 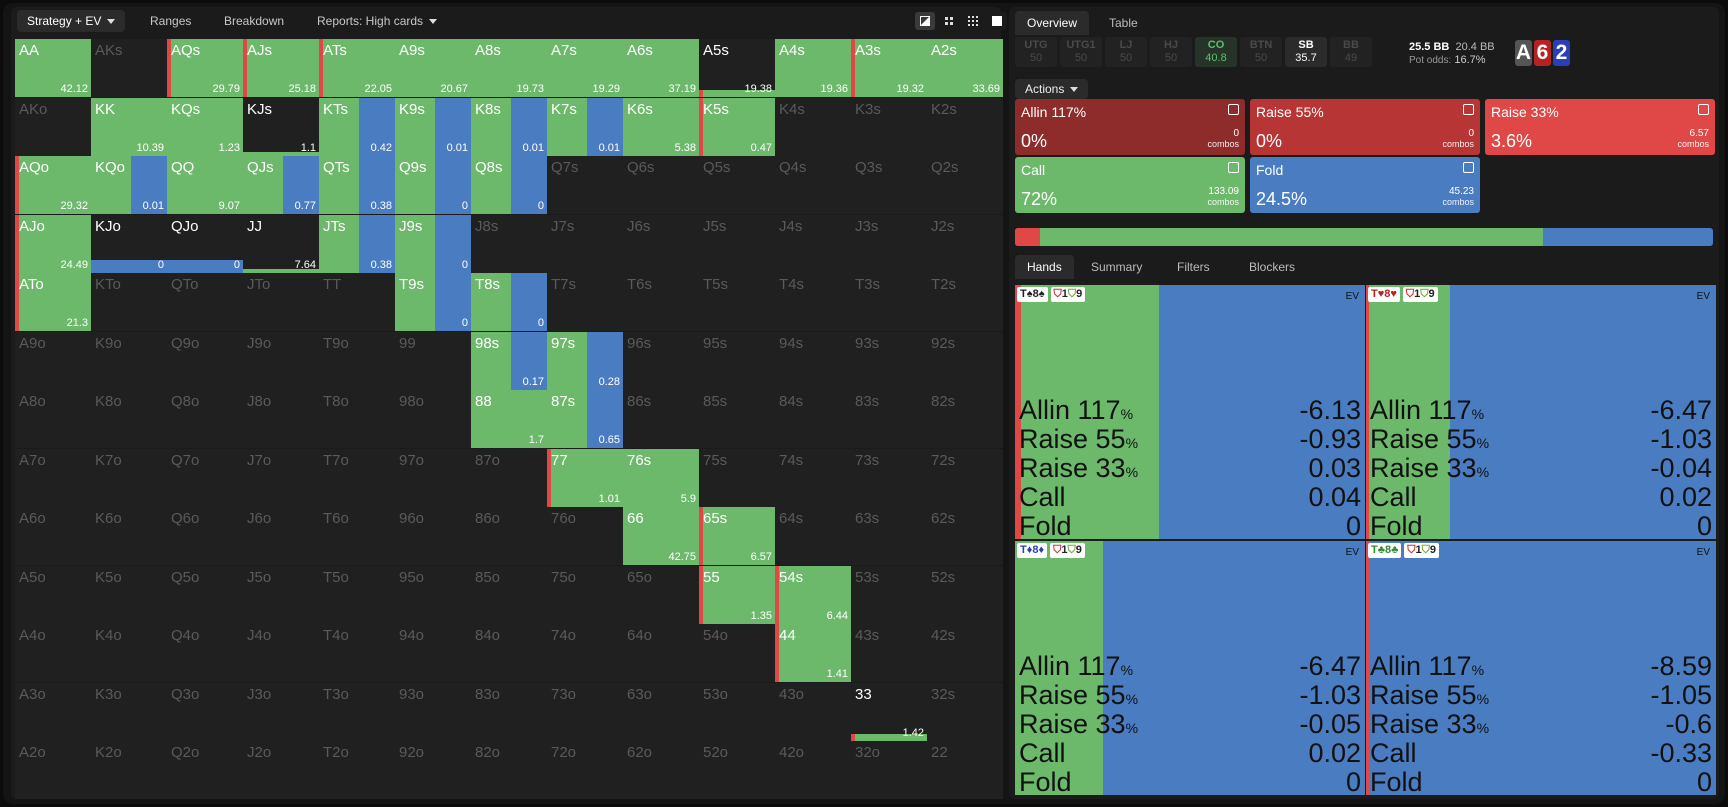 What do you see at coordinates (205, 360) in the screenshot?
I see `hand-cell-Q9o: Q9o` at bounding box center [205, 360].